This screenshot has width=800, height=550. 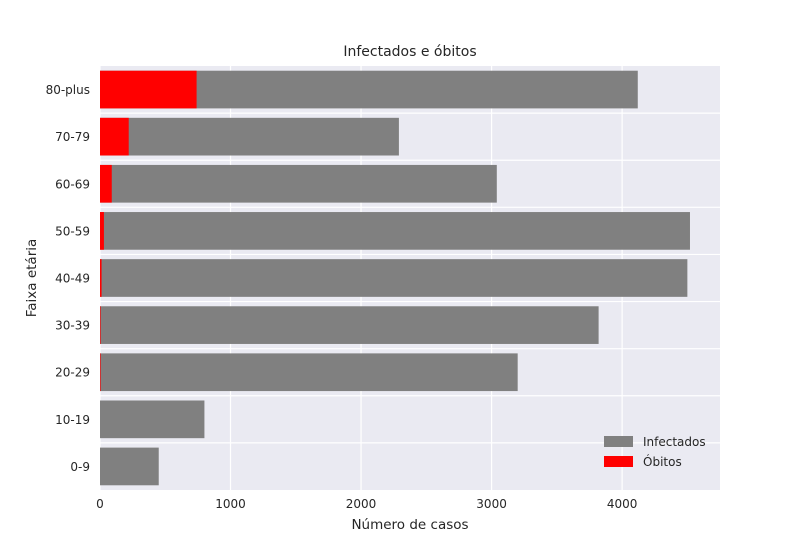 What do you see at coordinates (32, 278) in the screenshot?
I see `y-axis-label: Faixa etária` at bounding box center [32, 278].